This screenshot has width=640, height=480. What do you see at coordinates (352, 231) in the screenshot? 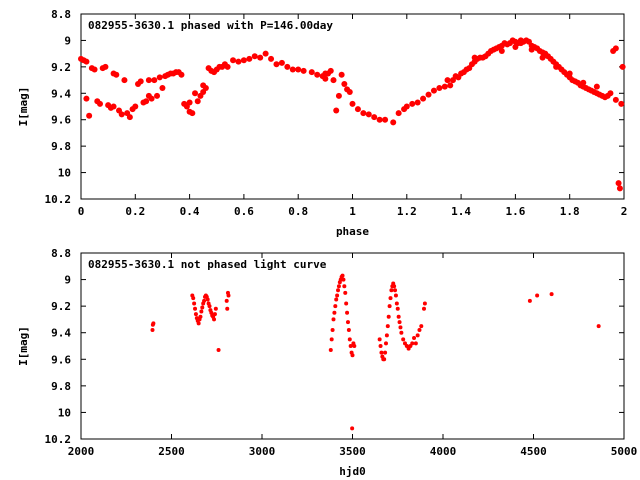
I see `phased-x-axis-label: phase` at bounding box center [352, 231].